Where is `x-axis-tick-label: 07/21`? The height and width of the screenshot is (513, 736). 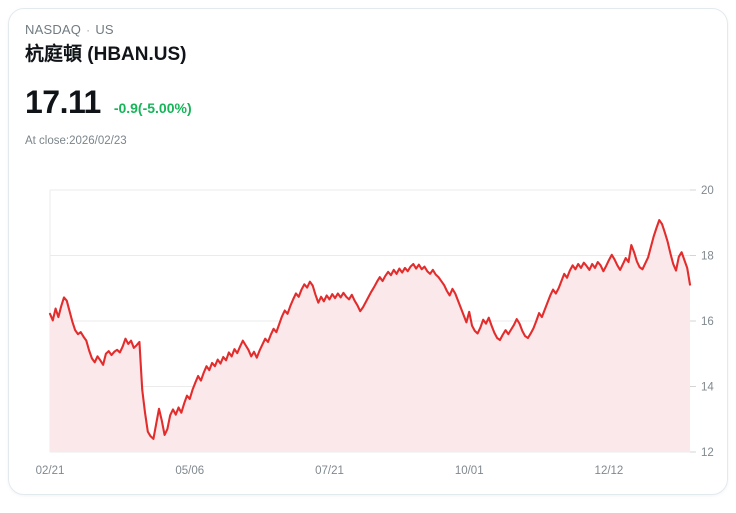 x-axis-tick-label: 07/21 is located at coordinates (329, 471).